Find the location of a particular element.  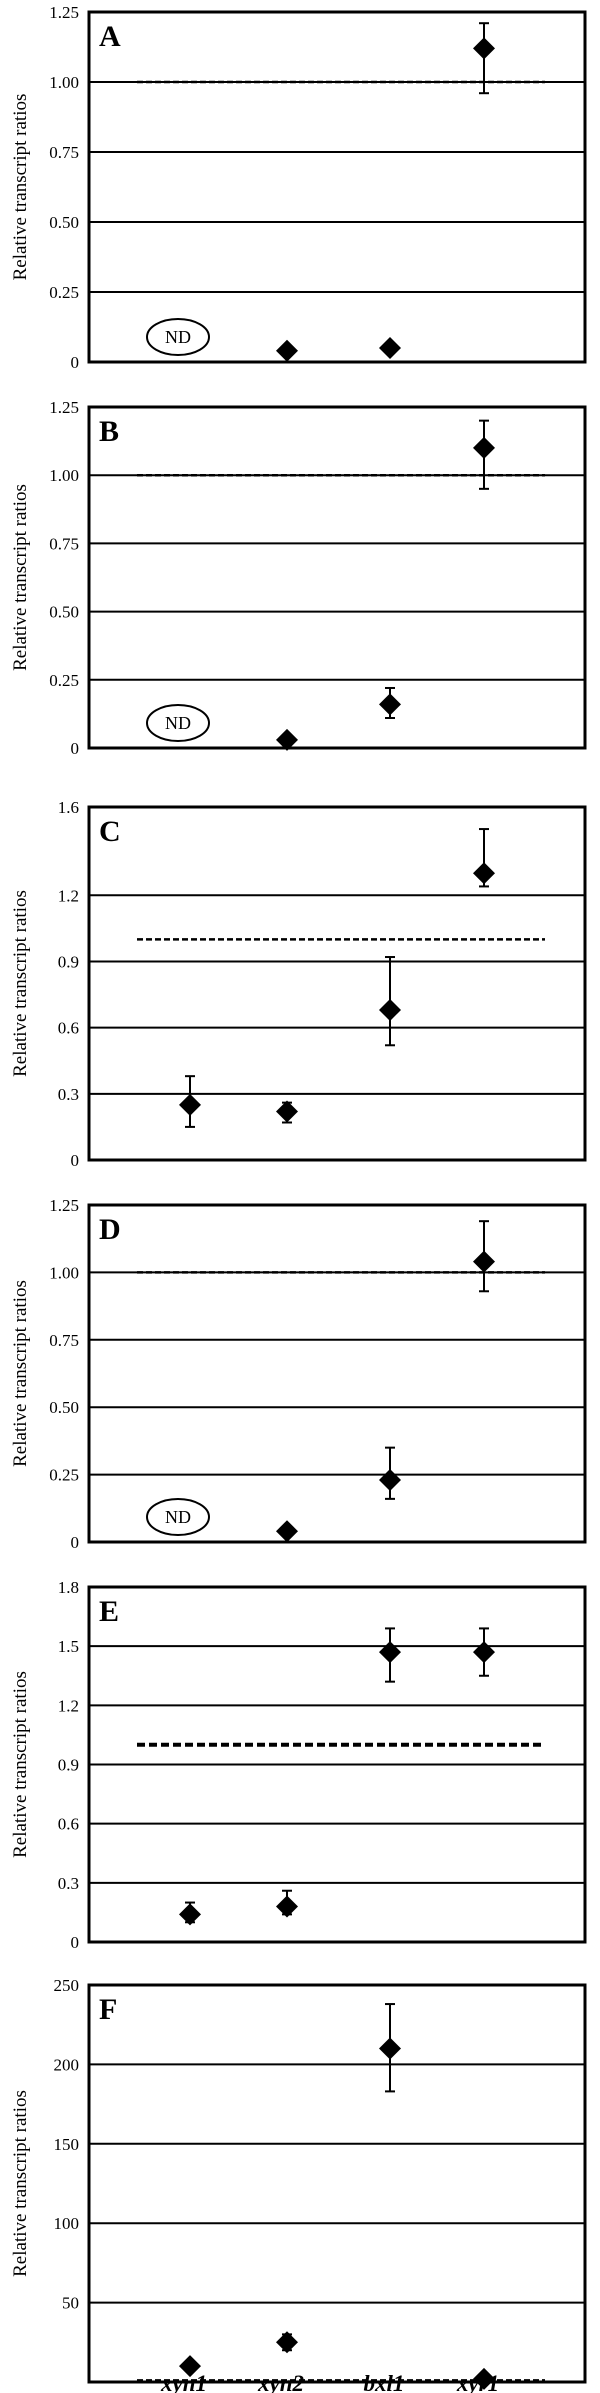

x-category-label: xyr1 is located at coordinates (477, 2382).